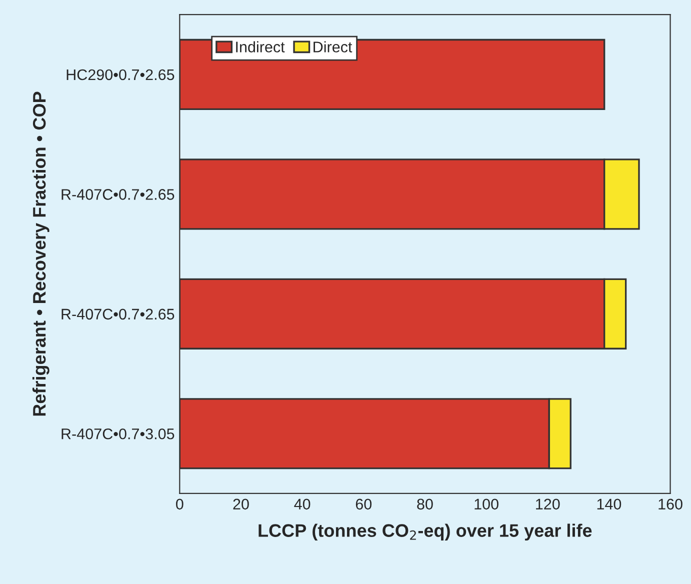  Describe the element at coordinates (364, 504) in the screenshot. I see `x-tick-label: 60` at that location.